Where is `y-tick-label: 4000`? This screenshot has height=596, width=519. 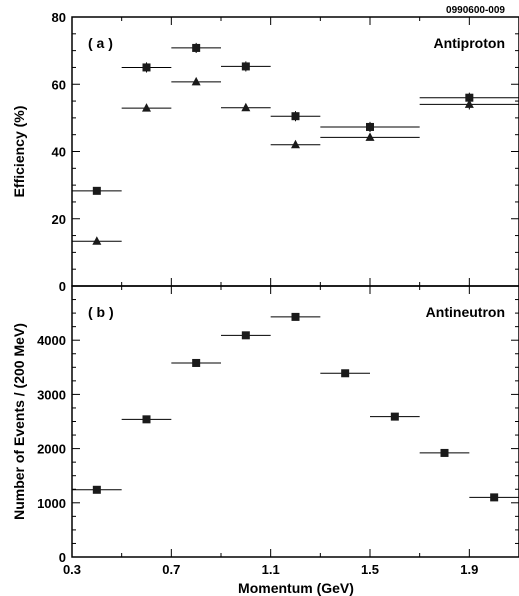 y-tick-label: 4000 is located at coordinates (51, 340).